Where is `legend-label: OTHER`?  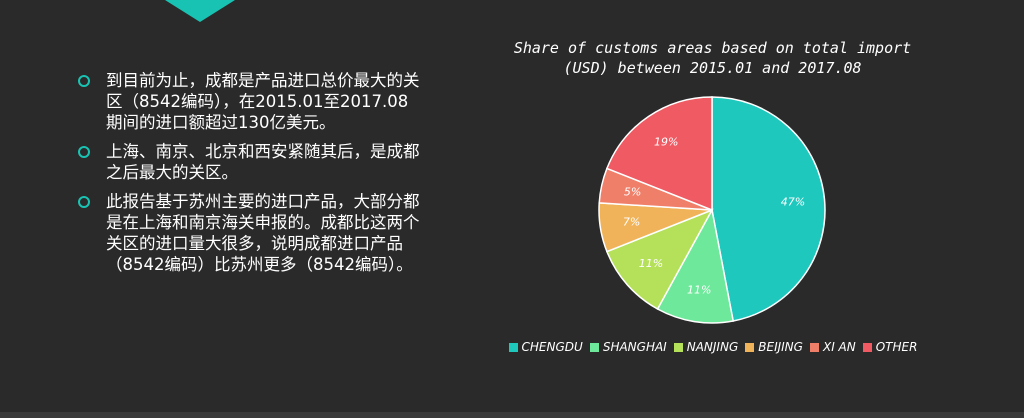
legend-label: OTHER is located at coordinates (896, 347).